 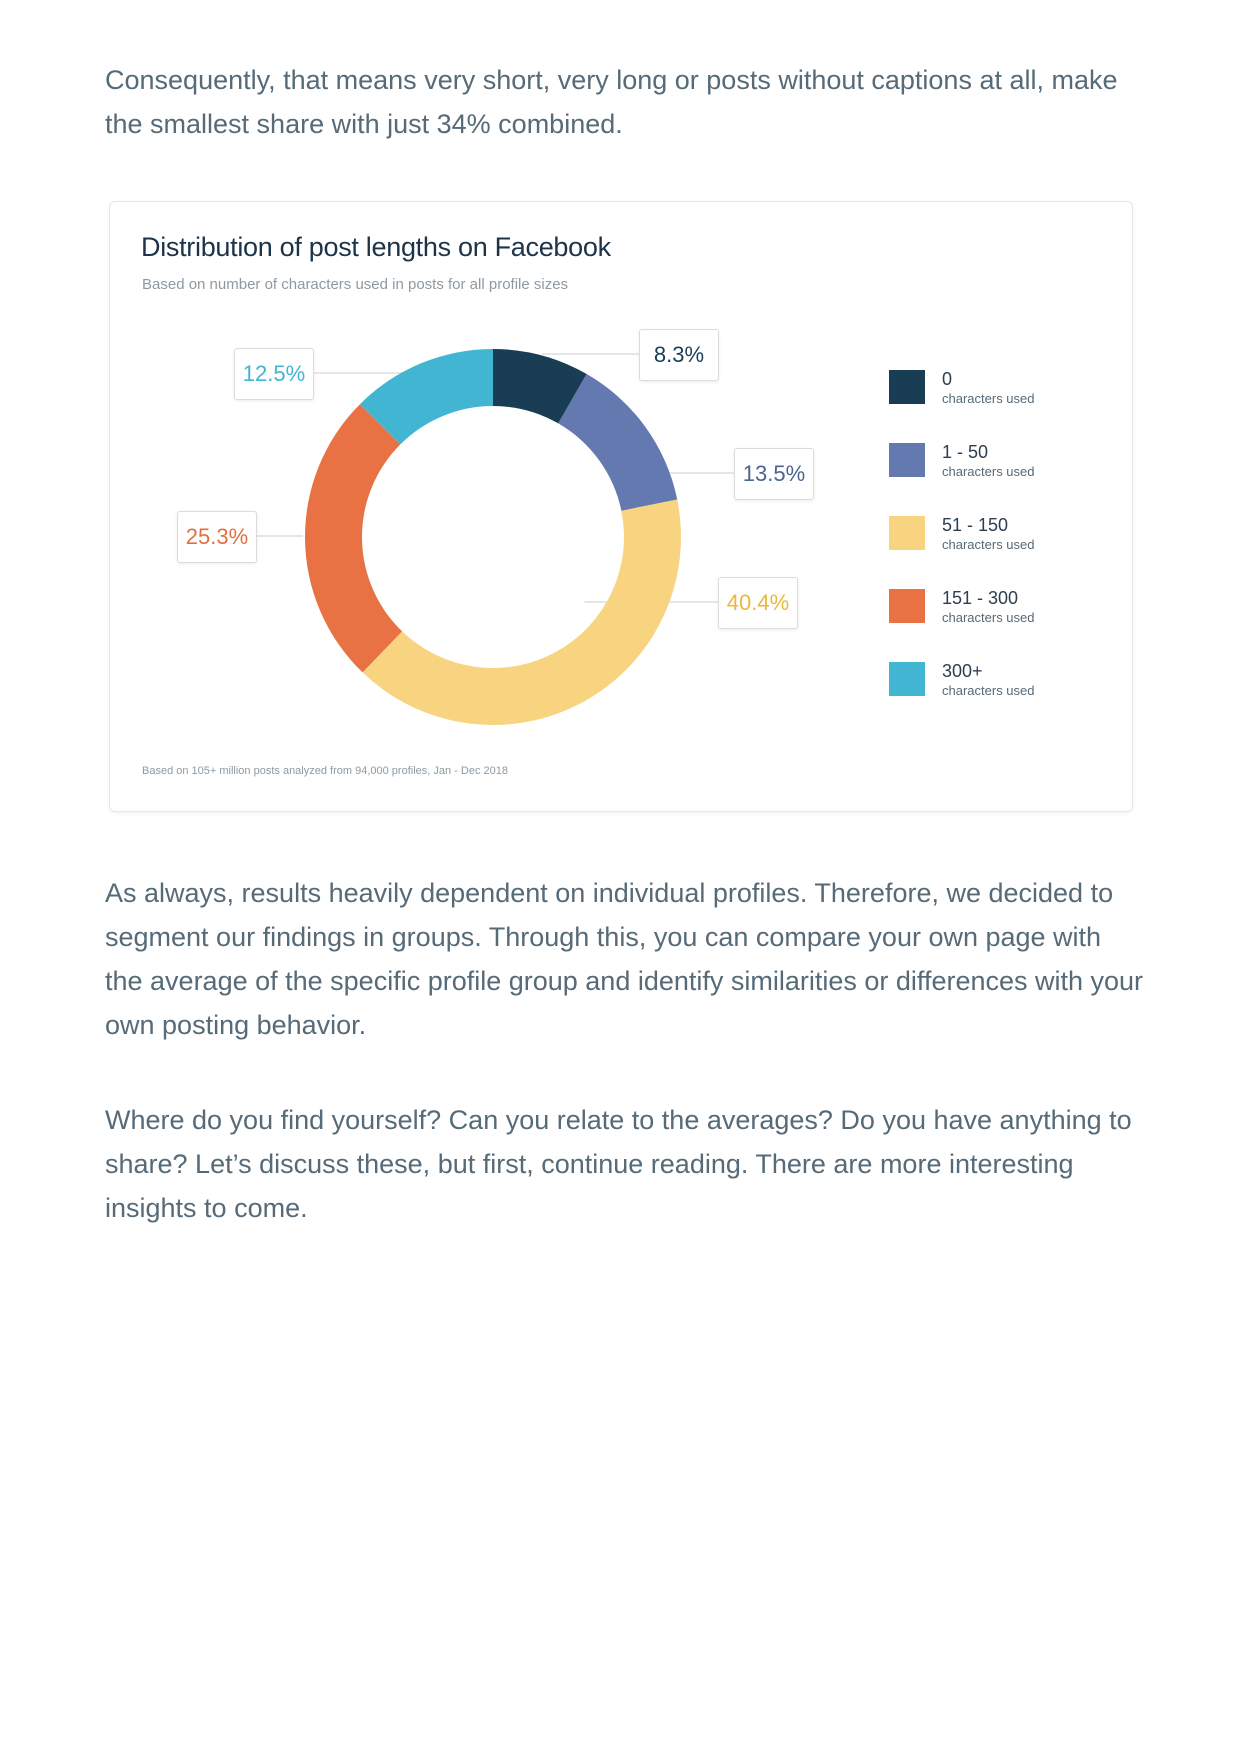 I want to click on legend-range: 51 - 150, so click(x=975, y=525).